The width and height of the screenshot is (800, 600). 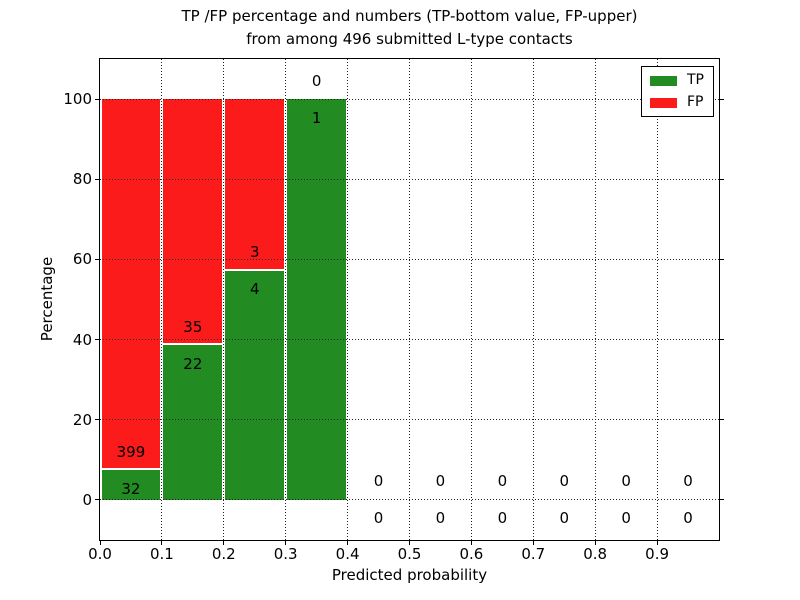 I want to click on tp-count-label: 1, so click(x=316, y=117).